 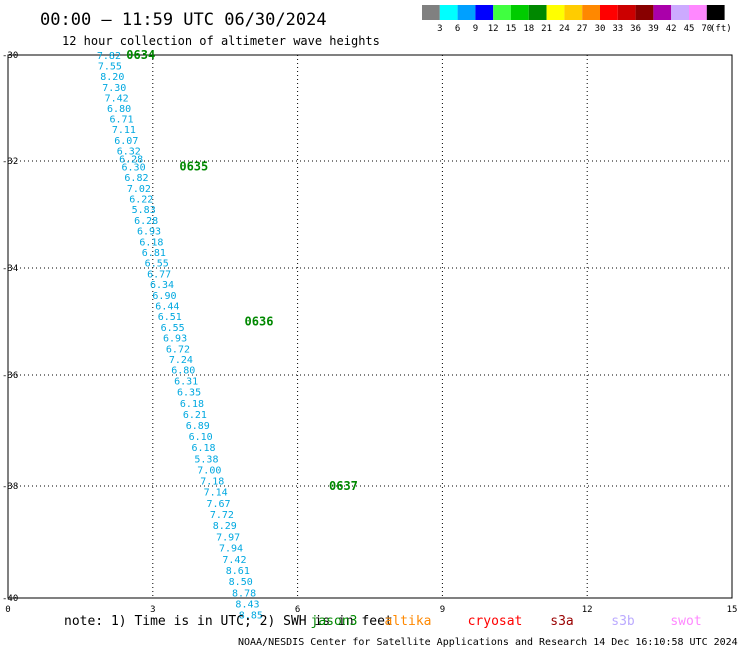 I want to click on swh-value: 8.61, so click(x=238, y=571).